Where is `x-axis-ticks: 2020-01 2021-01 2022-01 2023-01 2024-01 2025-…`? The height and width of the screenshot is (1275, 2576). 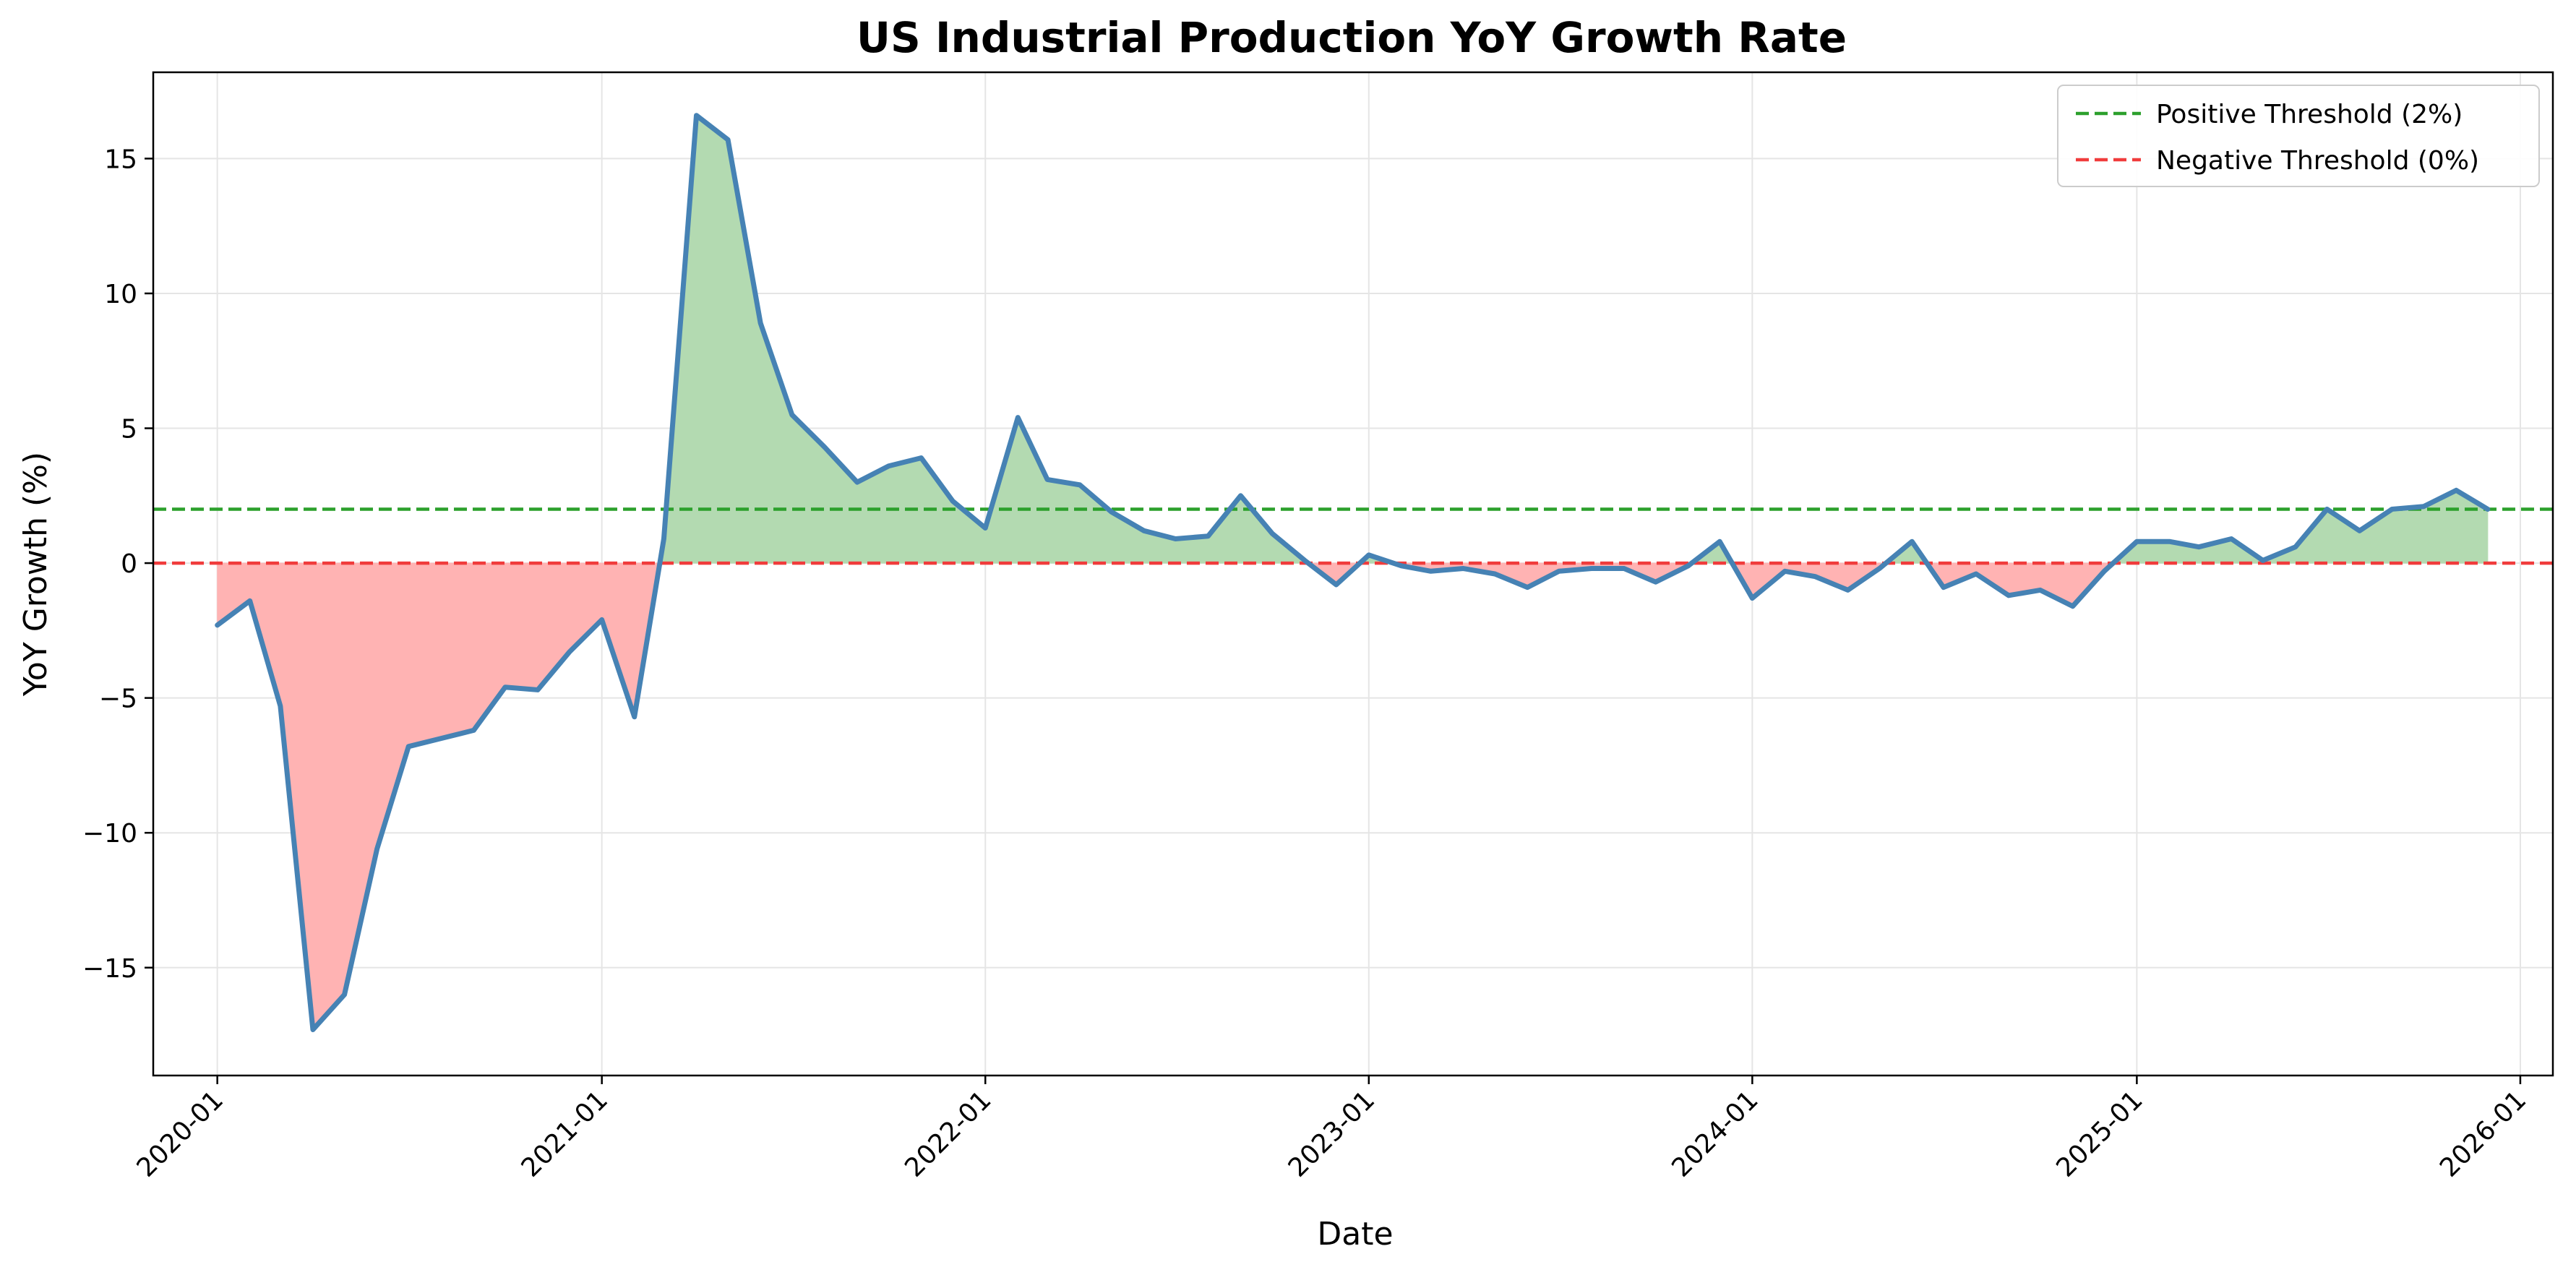 x-axis-ticks: 2020-01 2021-01 2022-01 2023-01 2024-01 2025-… is located at coordinates (1332, 1129).